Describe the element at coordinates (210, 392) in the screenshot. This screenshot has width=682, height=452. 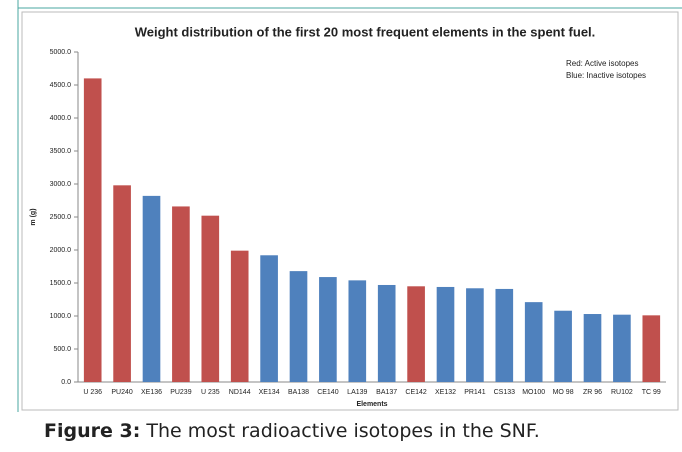
I see `x-tick-label: U 235` at that location.